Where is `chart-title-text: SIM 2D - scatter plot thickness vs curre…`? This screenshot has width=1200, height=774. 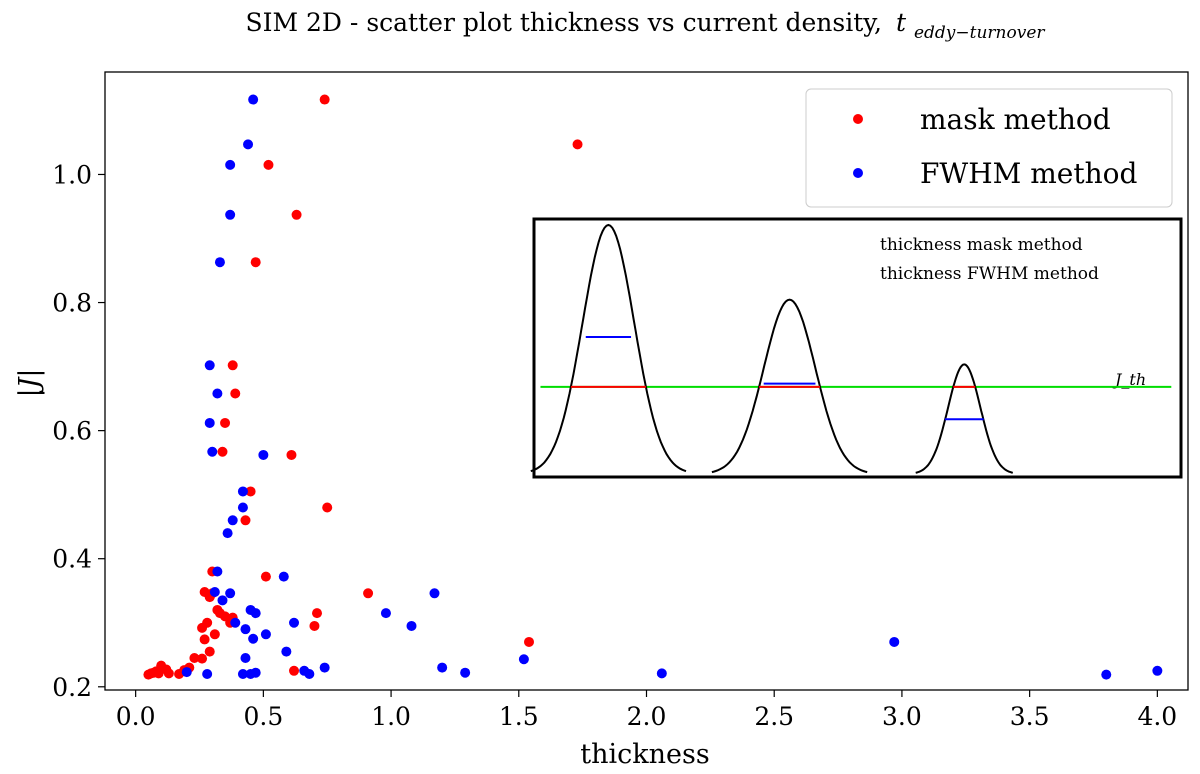
chart-title-text: SIM 2D - scatter plot thickness vs curre… is located at coordinates (563, 22).